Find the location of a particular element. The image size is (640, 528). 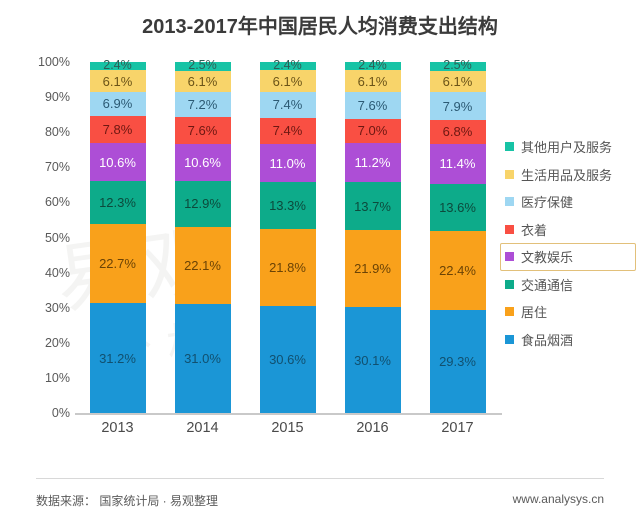

bar-segment-label: 22.7% is located at coordinates (117, 264).